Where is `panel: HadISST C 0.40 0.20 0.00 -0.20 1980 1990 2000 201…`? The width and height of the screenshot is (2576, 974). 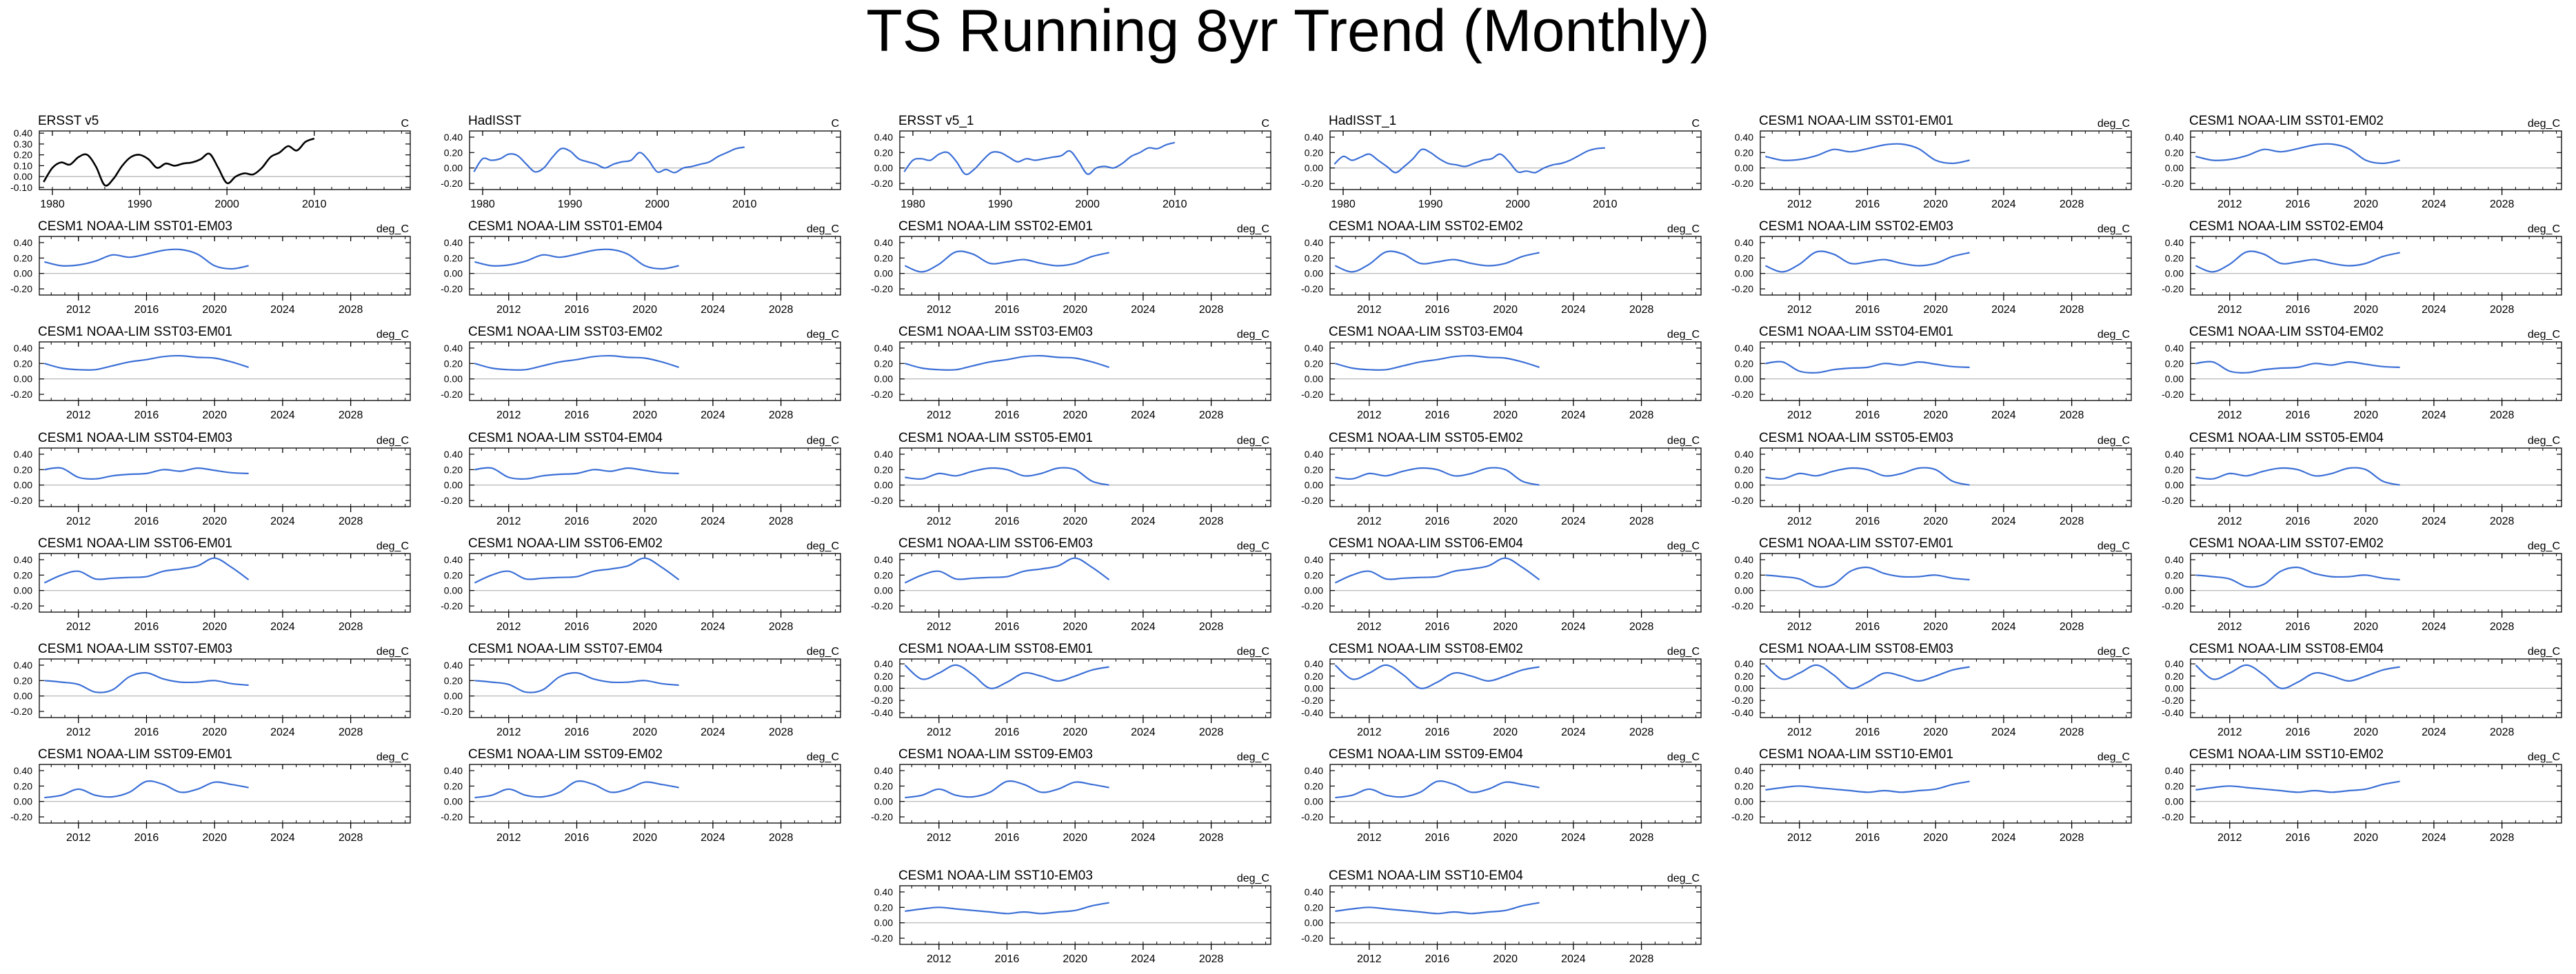 panel: HadISST C 0.40 0.20 0.00 -0.20 1980 1990 2000 201… is located at coordinates (641, 162).